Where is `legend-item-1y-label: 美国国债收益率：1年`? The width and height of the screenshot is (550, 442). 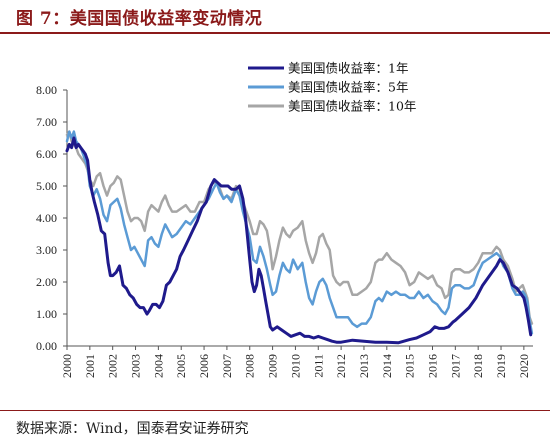
legend-item-1y-label: 美国国债收益率：1年 is located at coordinates (348, 68).